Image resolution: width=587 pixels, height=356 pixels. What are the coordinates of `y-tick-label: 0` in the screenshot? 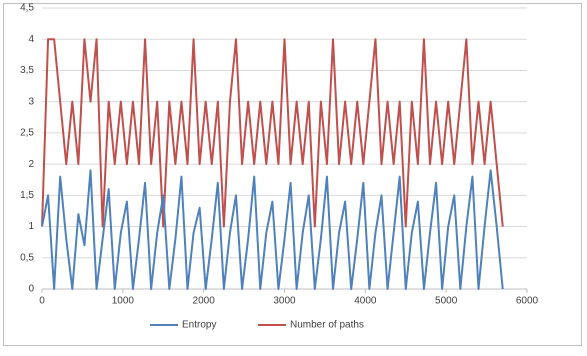 It's located at (31, 289).